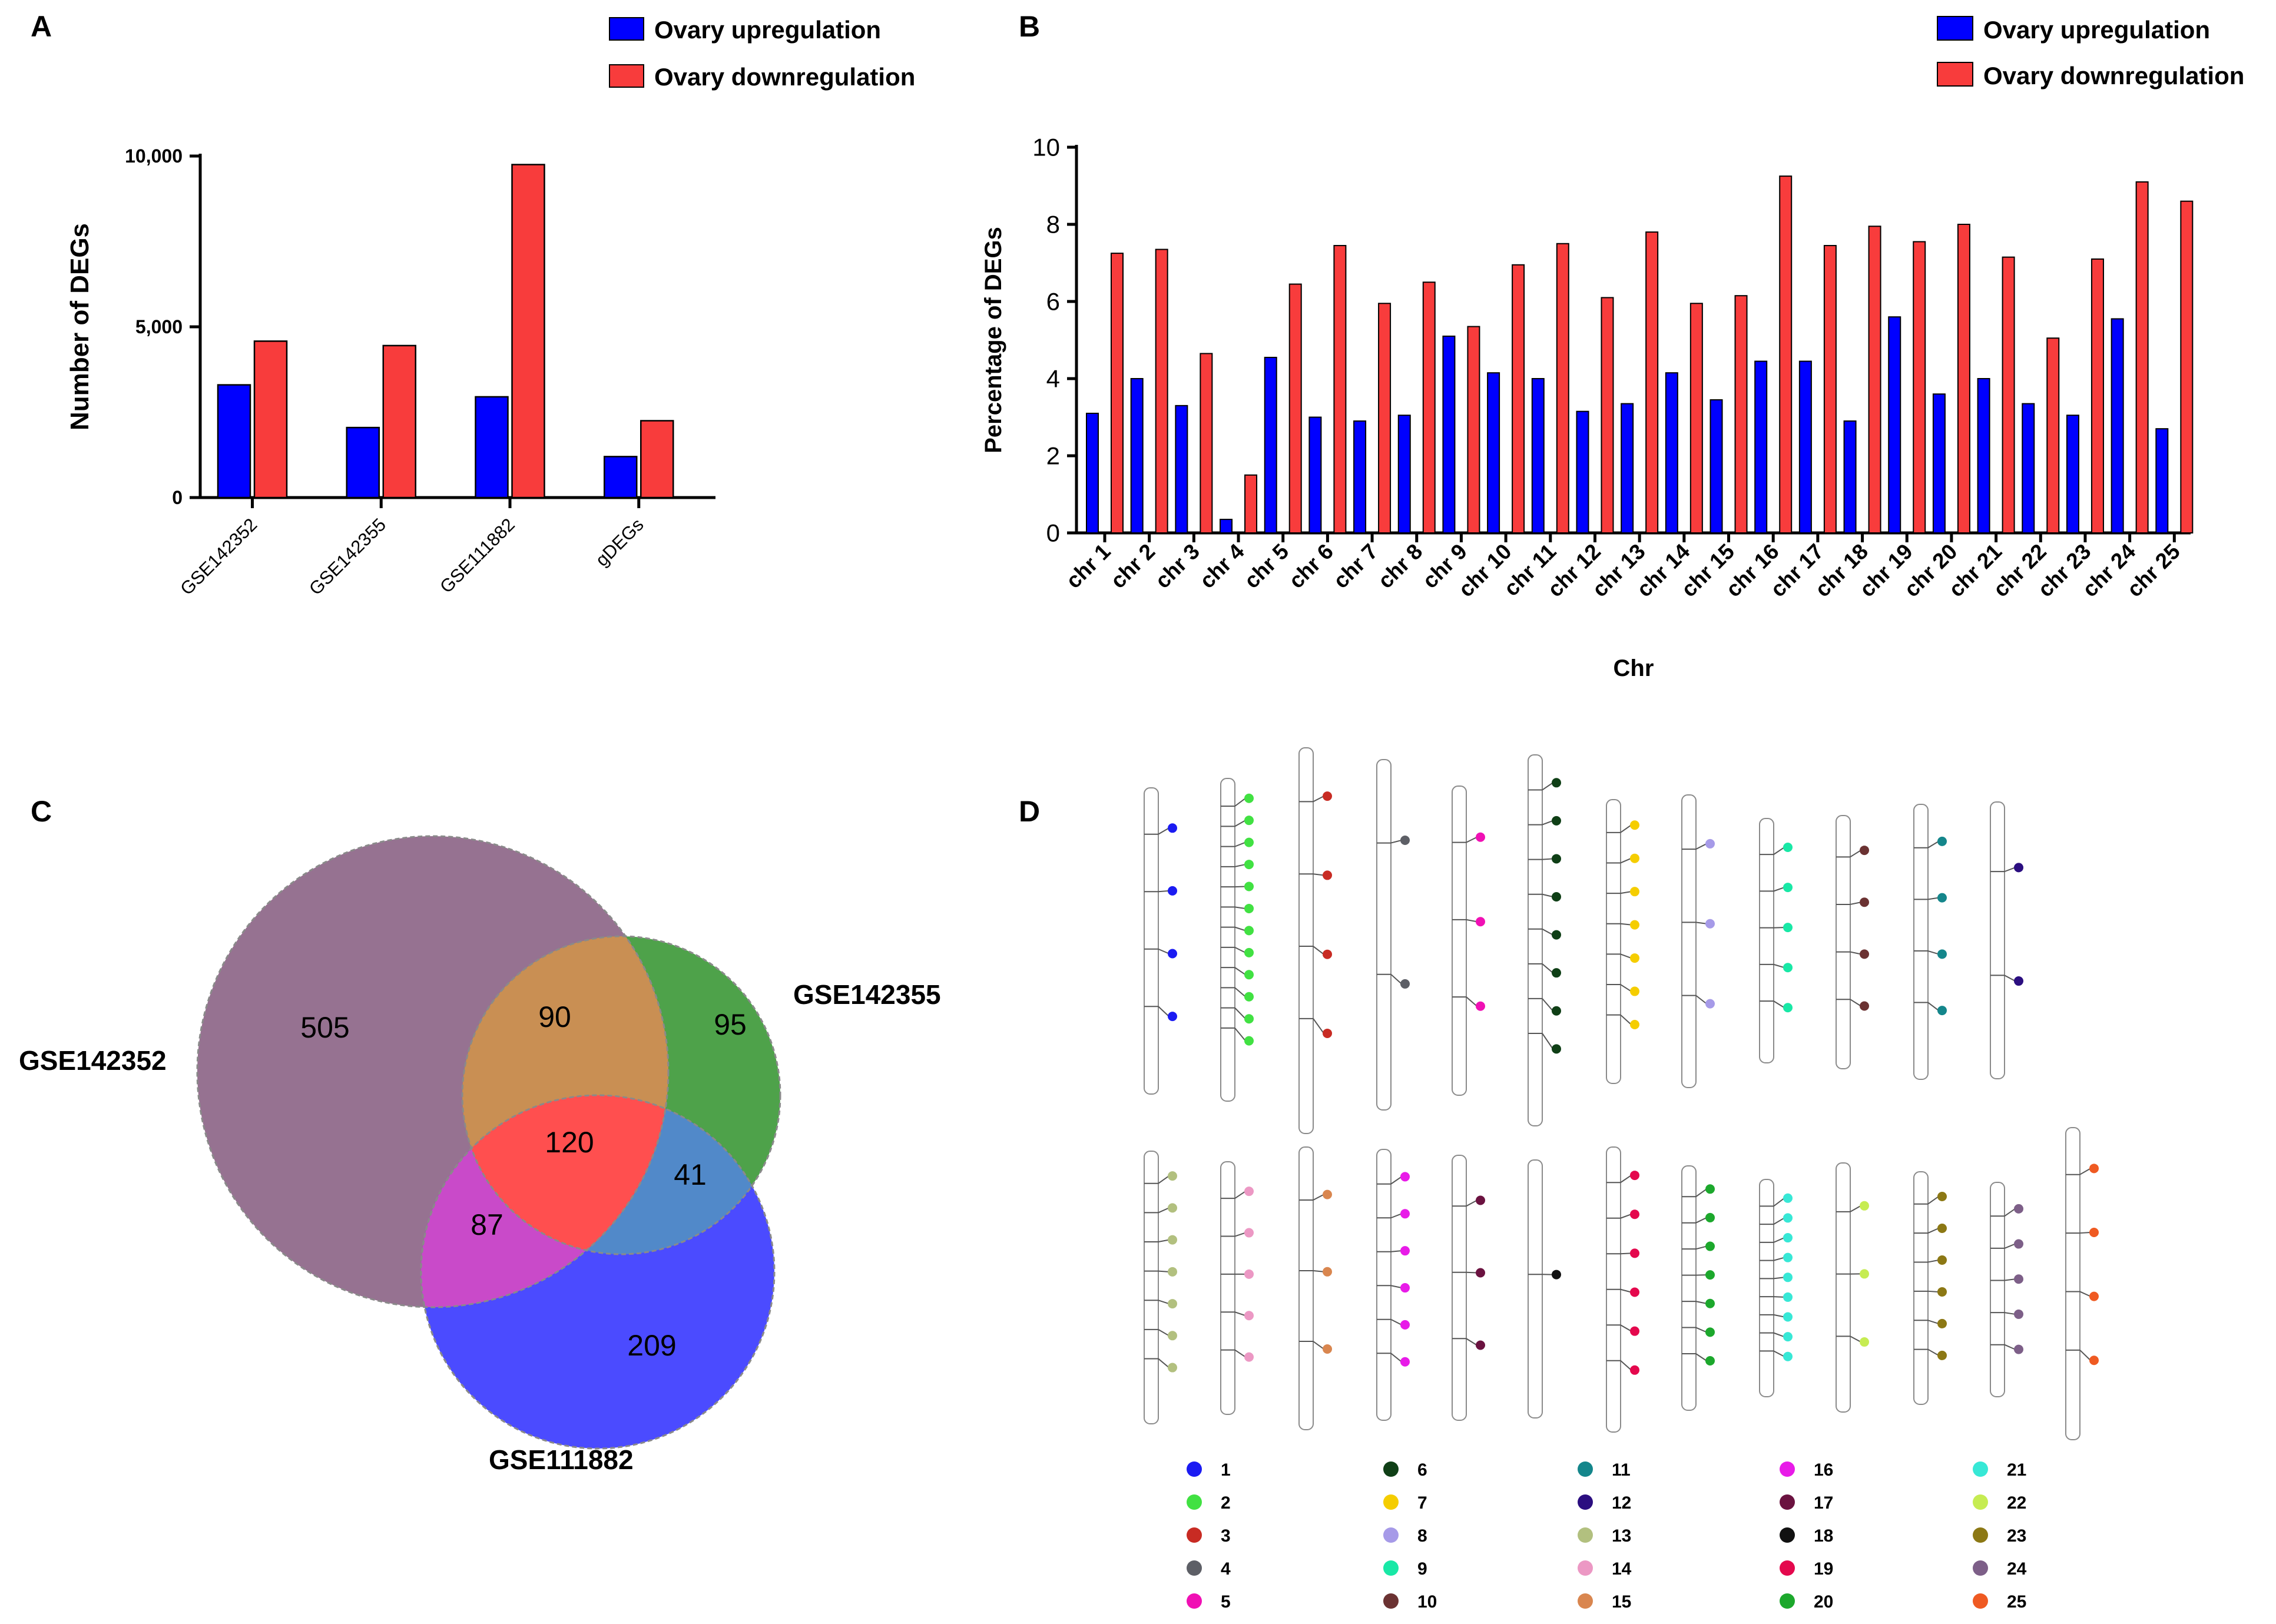 The image size is (2276, 1624). What do you see at coordinates (2028, 468) in the screenshot?
I see `panel-b-bar-chr22-up` at bounding box center [2028, 468].